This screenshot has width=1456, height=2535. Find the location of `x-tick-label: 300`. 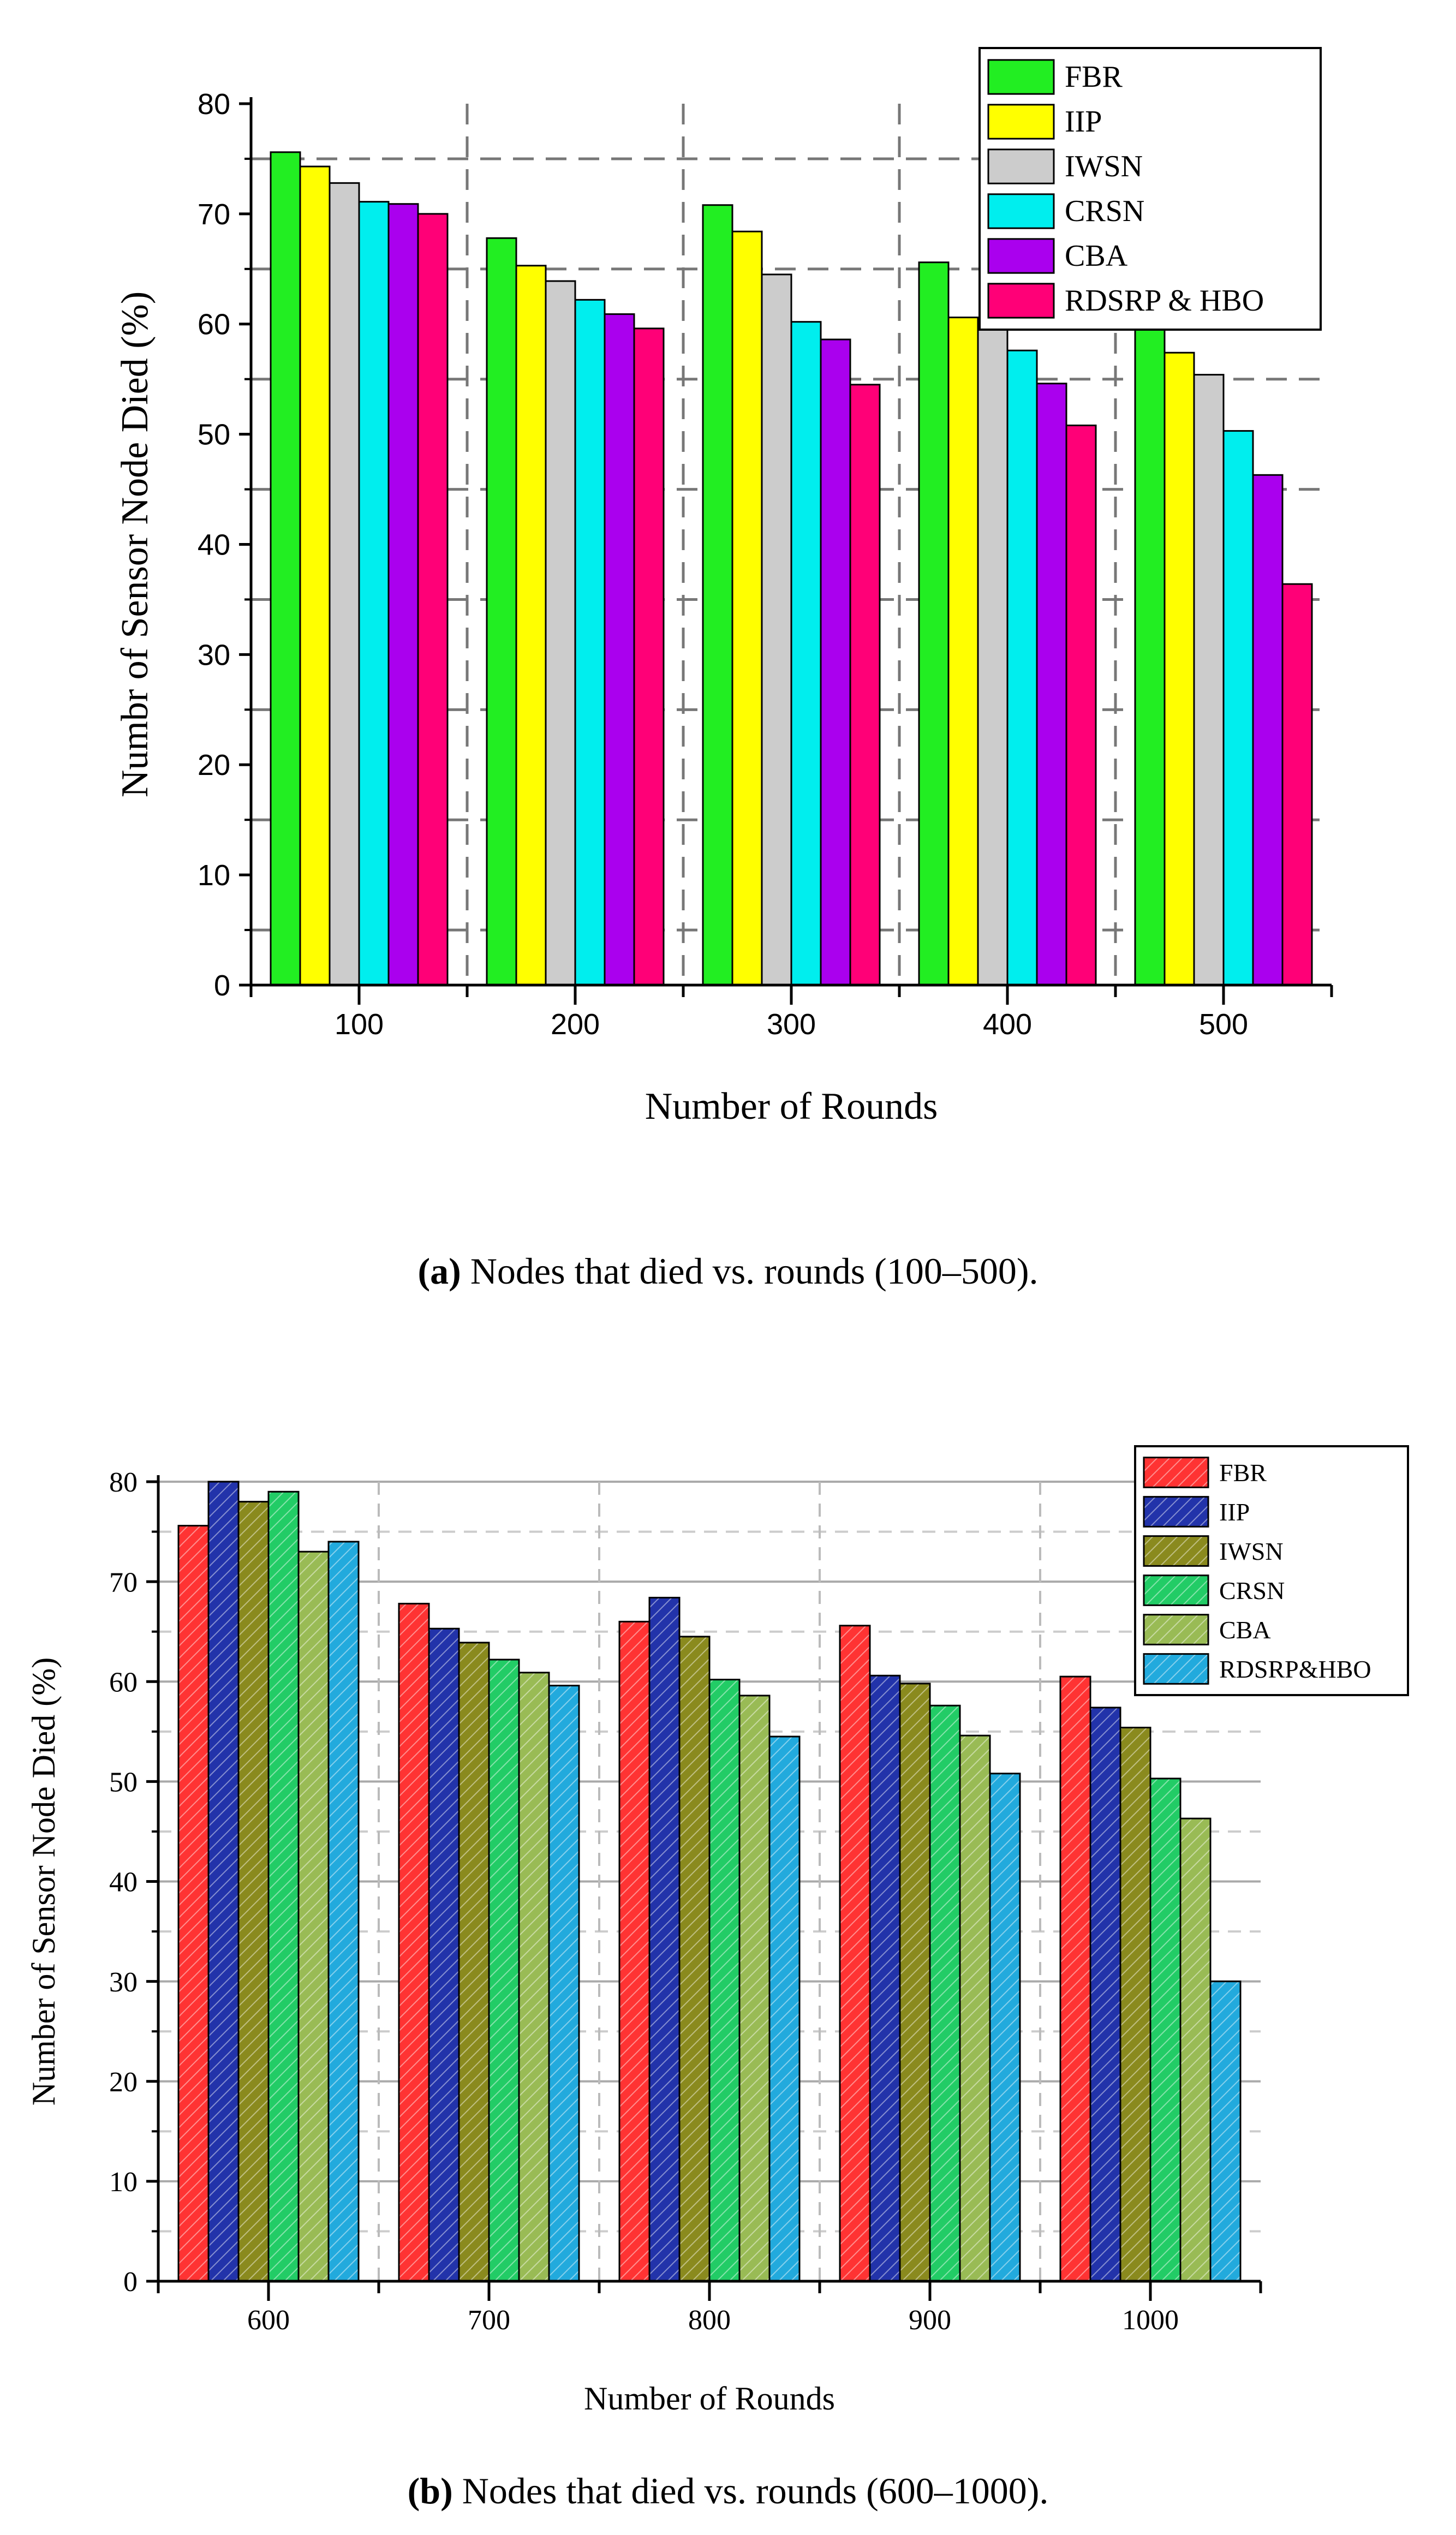

x-tick-label: 300 is located at coordinates (791, 1024).